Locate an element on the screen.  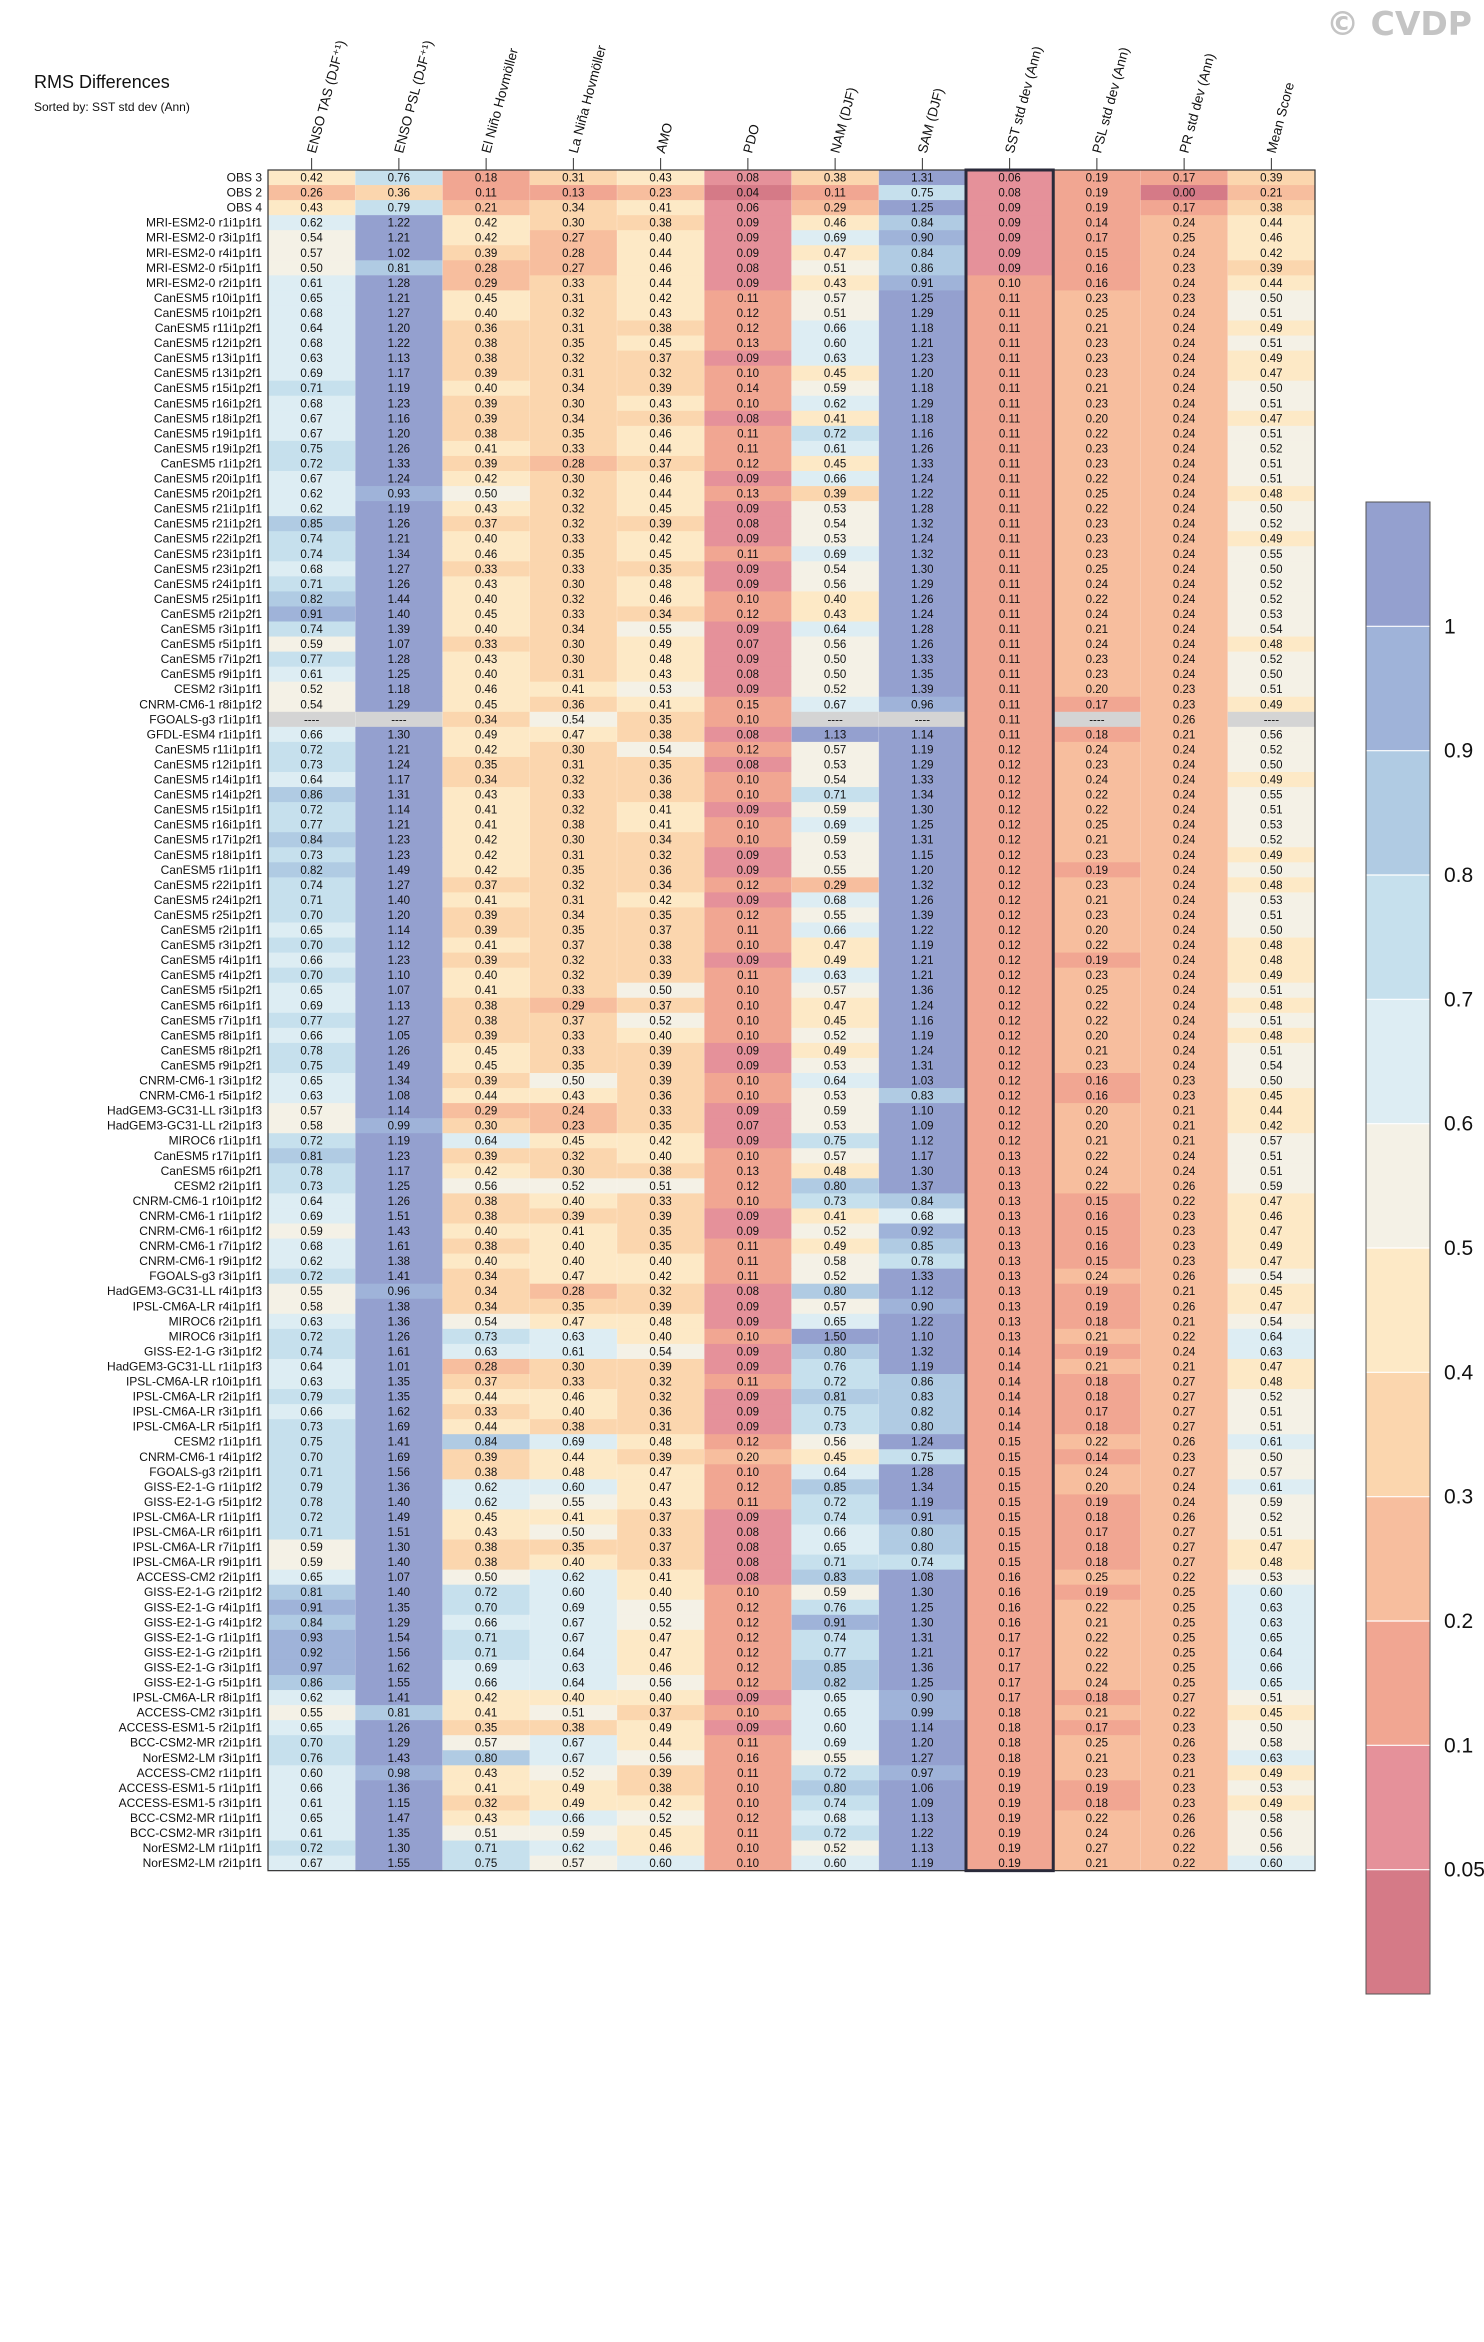
cell-value-label: 0.56 is located at coordinates (660, 1684).